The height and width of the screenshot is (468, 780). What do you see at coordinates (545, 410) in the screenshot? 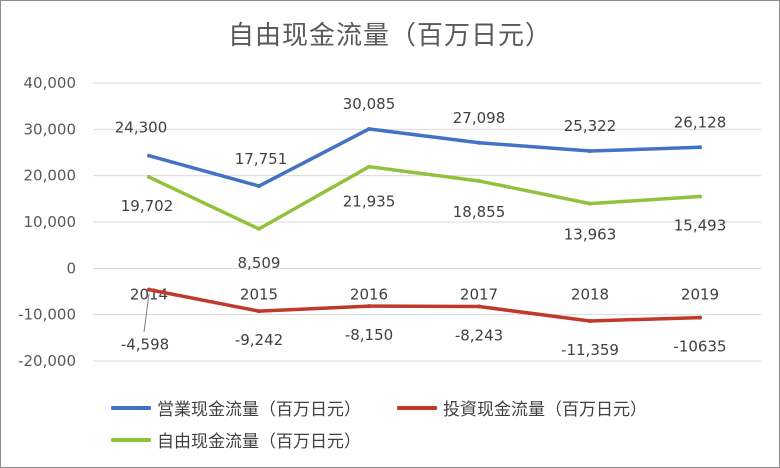
I see `legend-label-investing: 投資现金流量（百万日元）` at bounding box center [545, 410].